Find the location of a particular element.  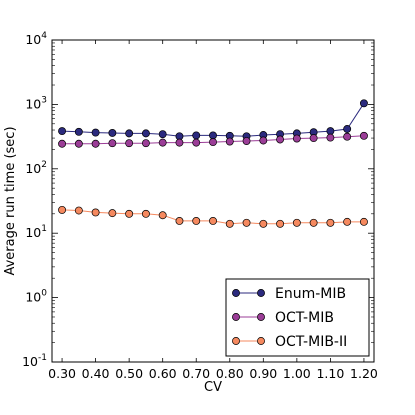

x-tick-label: 0.90 is located at coordinates (263, 373).